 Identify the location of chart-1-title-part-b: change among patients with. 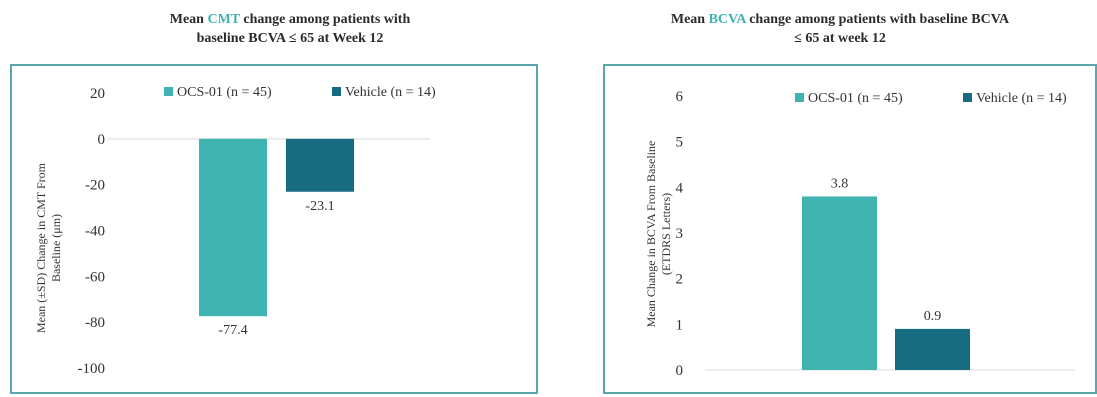
(325, 19).